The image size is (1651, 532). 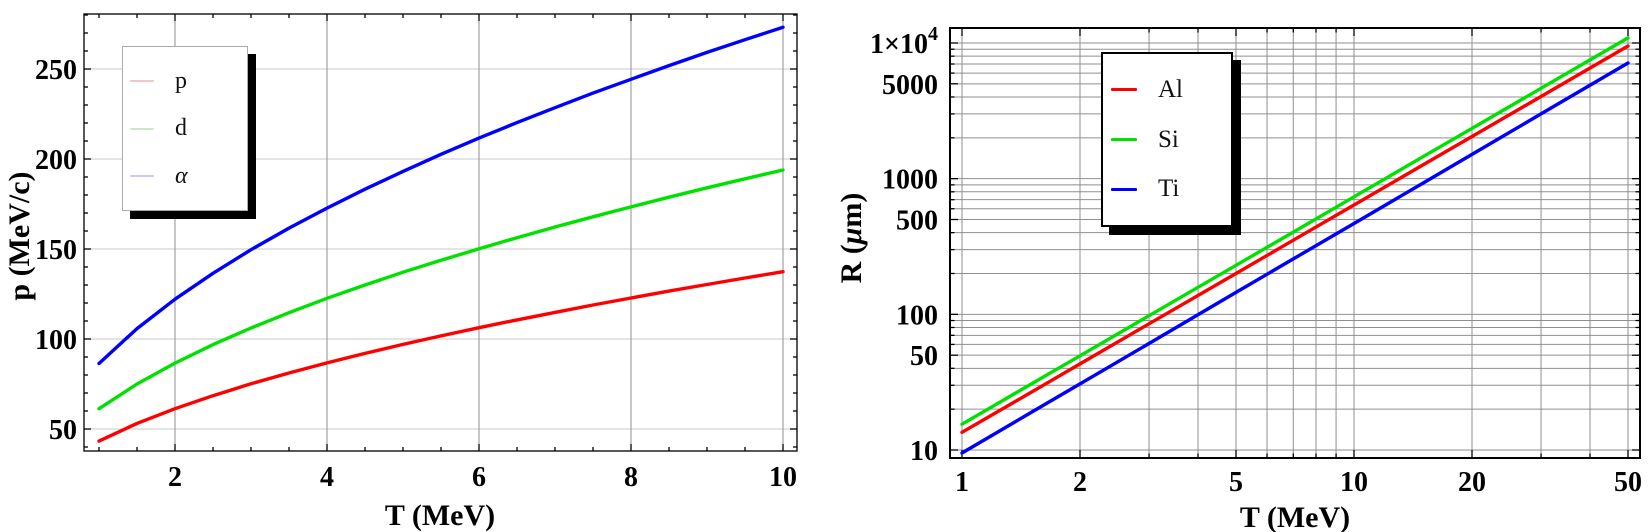 I want to click on left-legend: p d α, so click(x=189, y=132).